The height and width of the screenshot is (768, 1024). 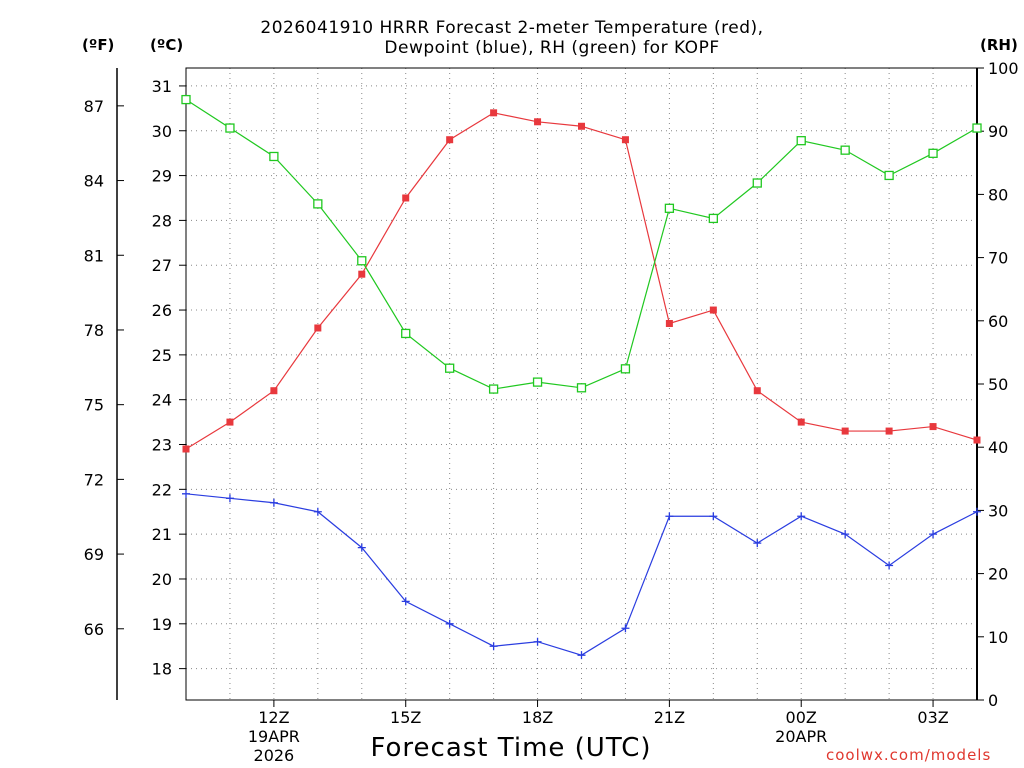 What do you see at coordinates (167, 45) in the screenshot?
I see `celsius-unit-label: (ºC)` at bounding box center [167, 45].